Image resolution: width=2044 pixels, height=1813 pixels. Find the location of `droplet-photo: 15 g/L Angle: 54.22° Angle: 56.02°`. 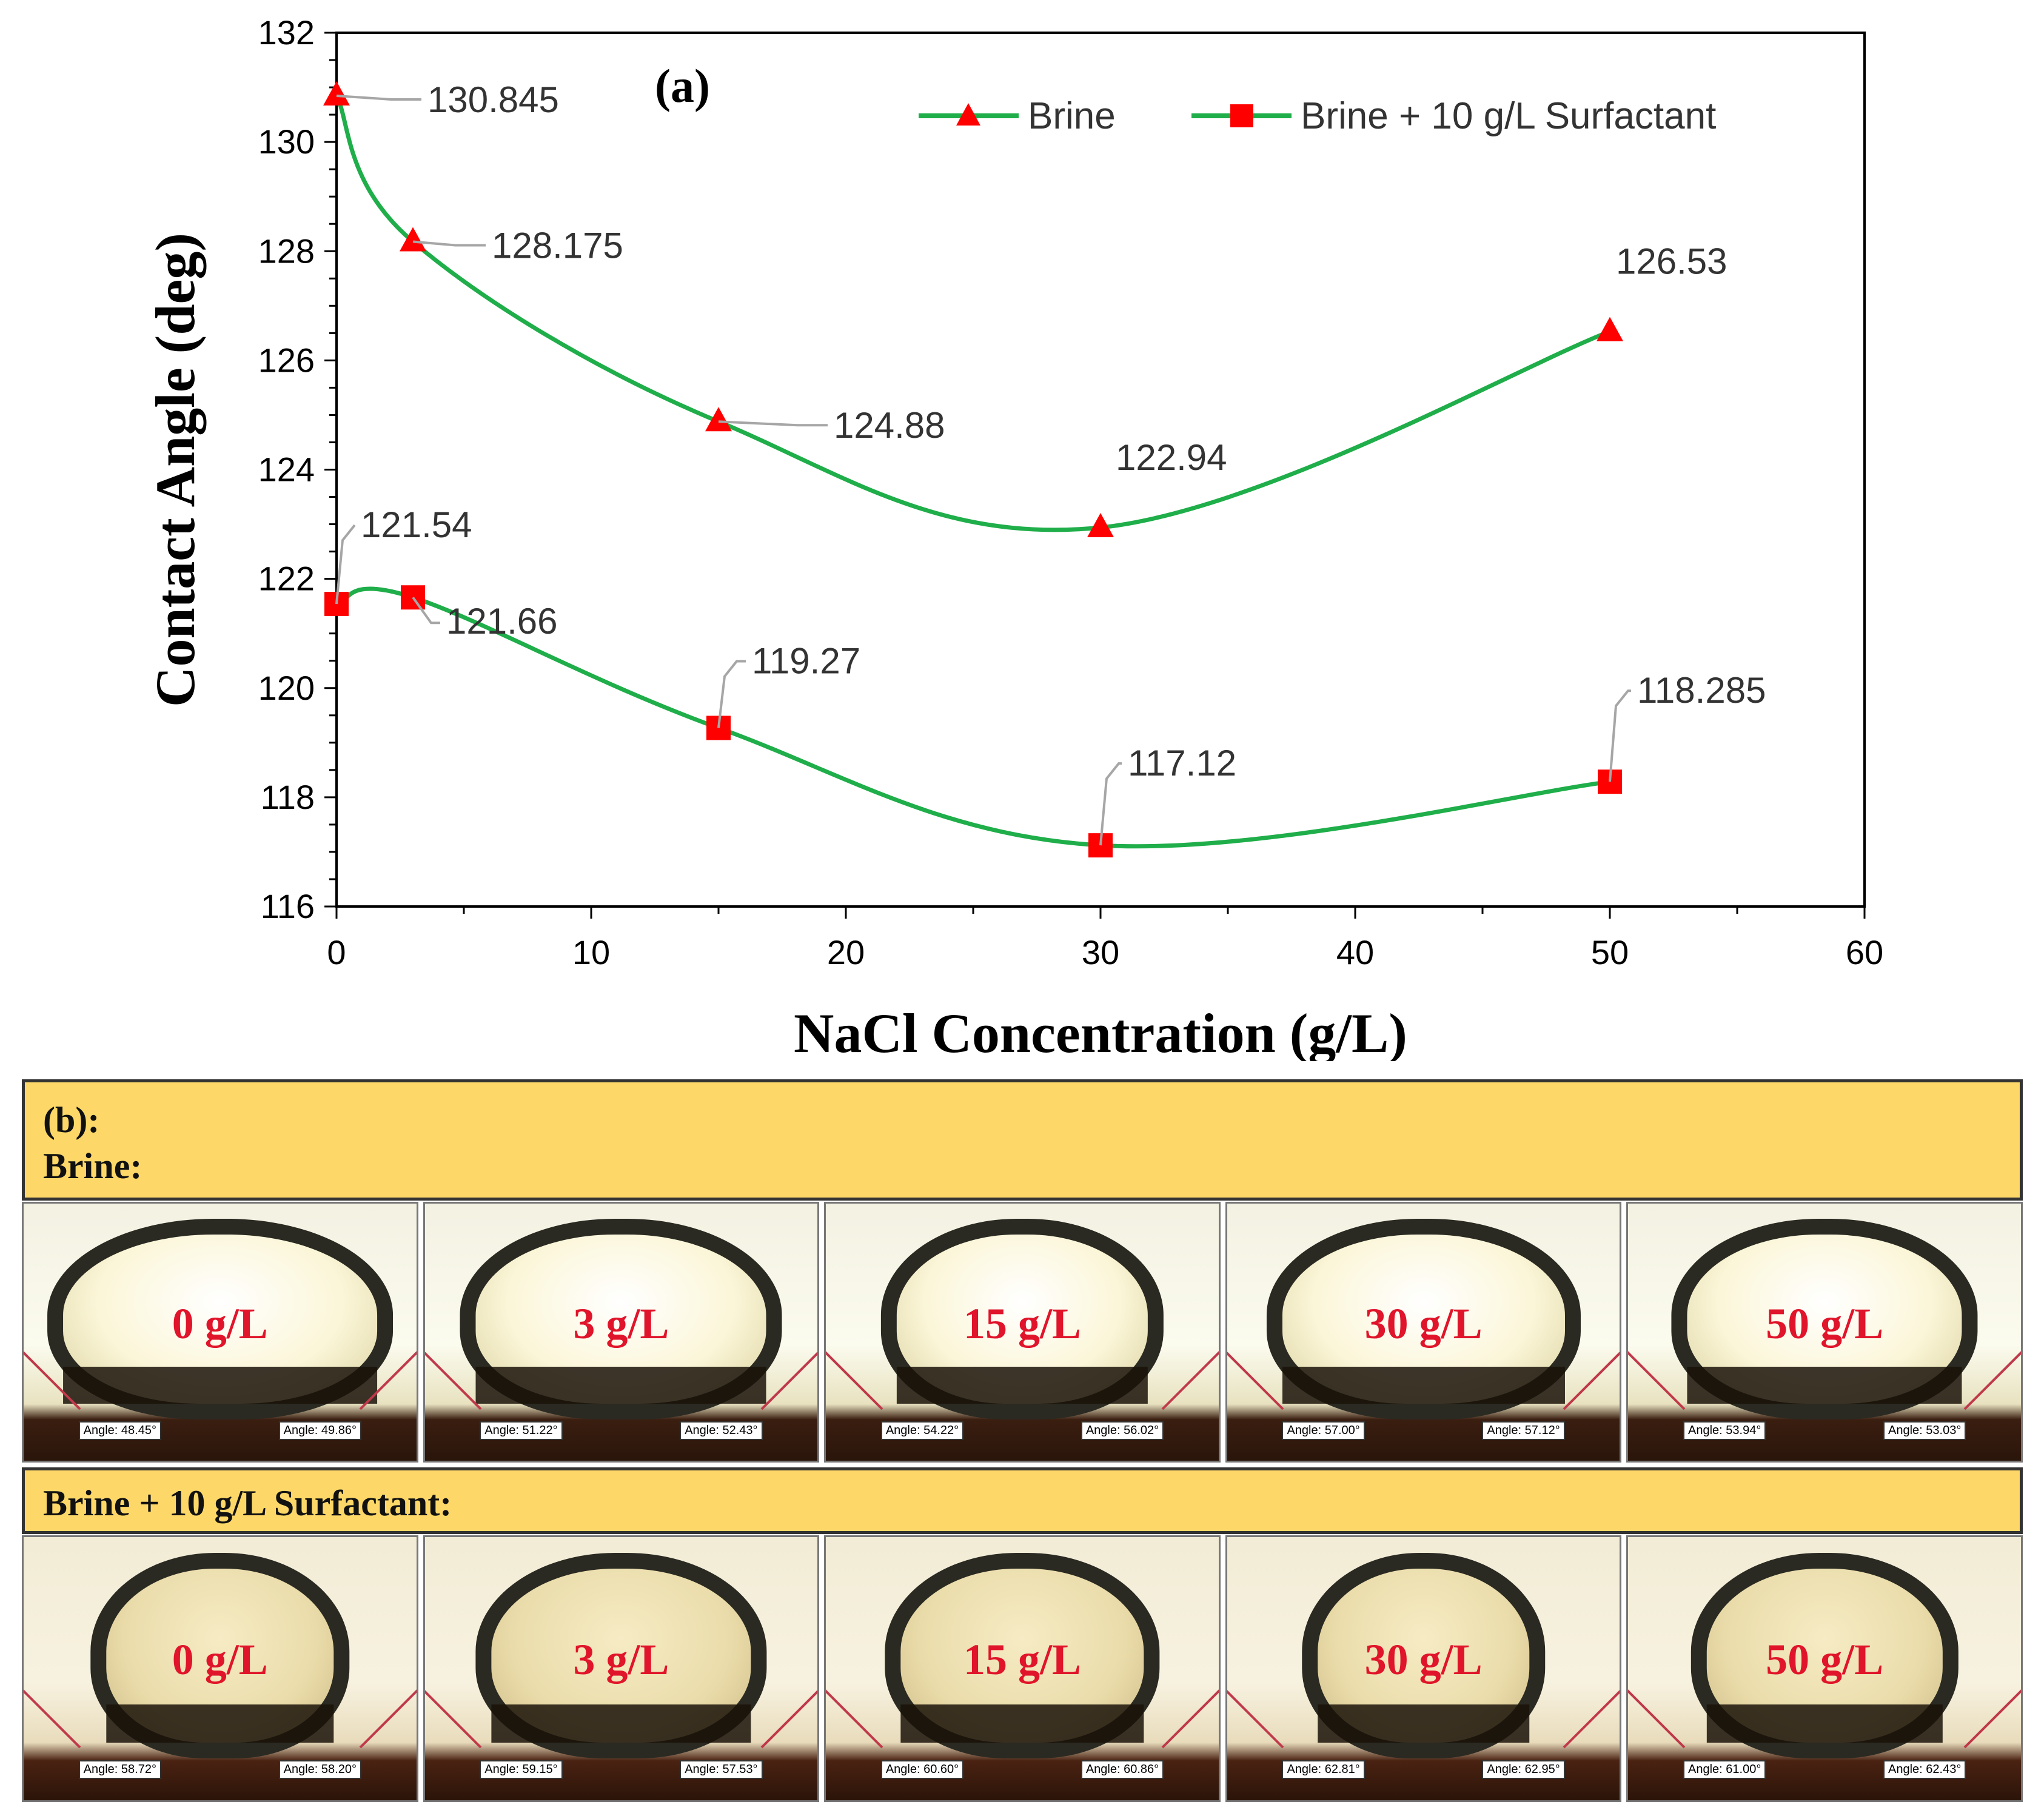

droplet-photo: 15 g/L Angle: 54.22° Angle: 56.02° is located at coordinates (1023, 1333).